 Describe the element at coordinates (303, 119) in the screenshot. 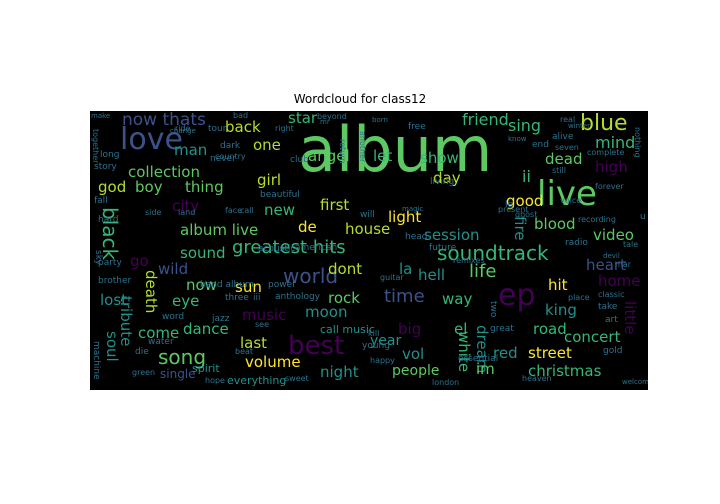

I see `word-star: star` at that location.